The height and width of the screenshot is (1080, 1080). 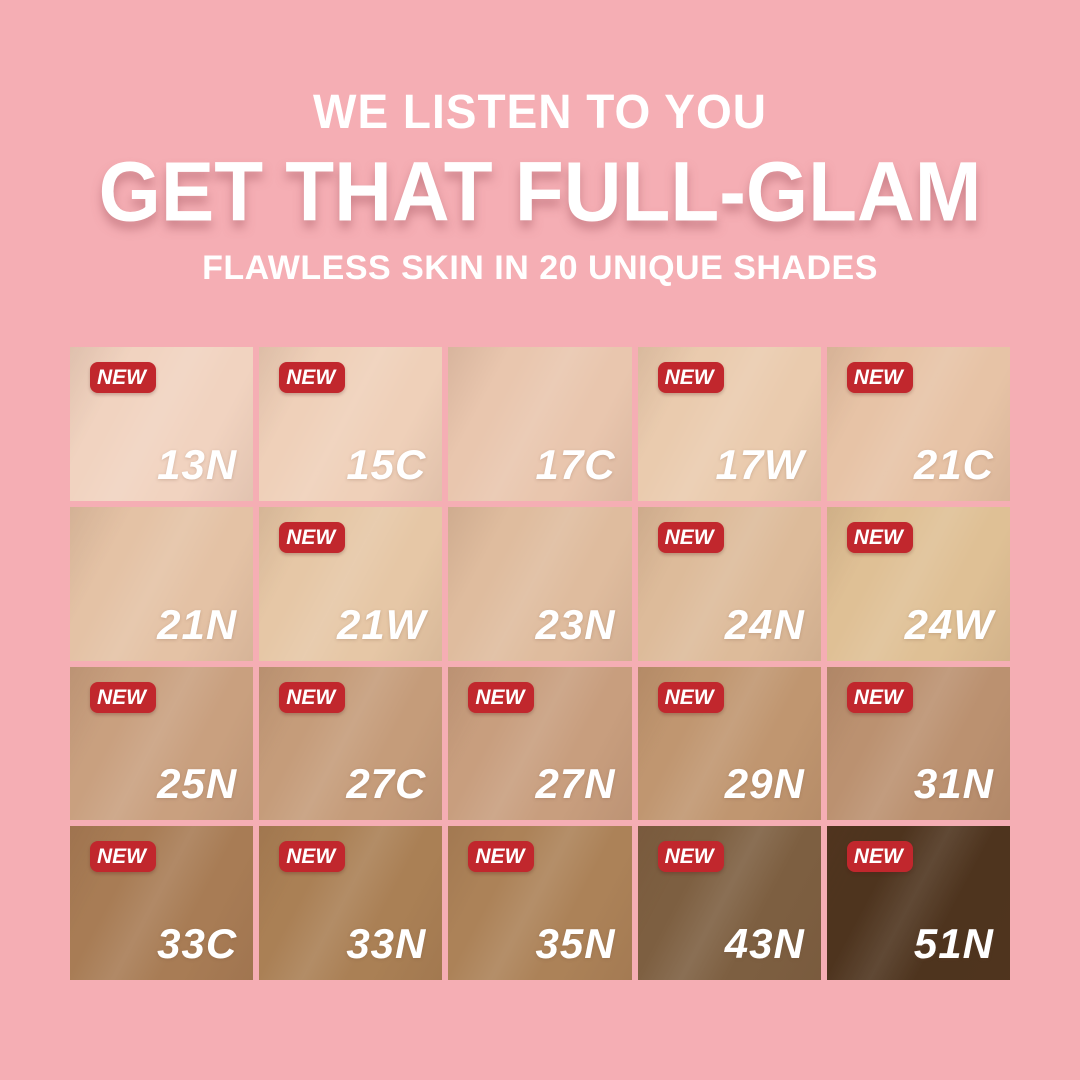 What do you see at coordinates (197, 624) in the screenshot?
I see `shade-code-label: 21N` at bounding box center [197, 624].